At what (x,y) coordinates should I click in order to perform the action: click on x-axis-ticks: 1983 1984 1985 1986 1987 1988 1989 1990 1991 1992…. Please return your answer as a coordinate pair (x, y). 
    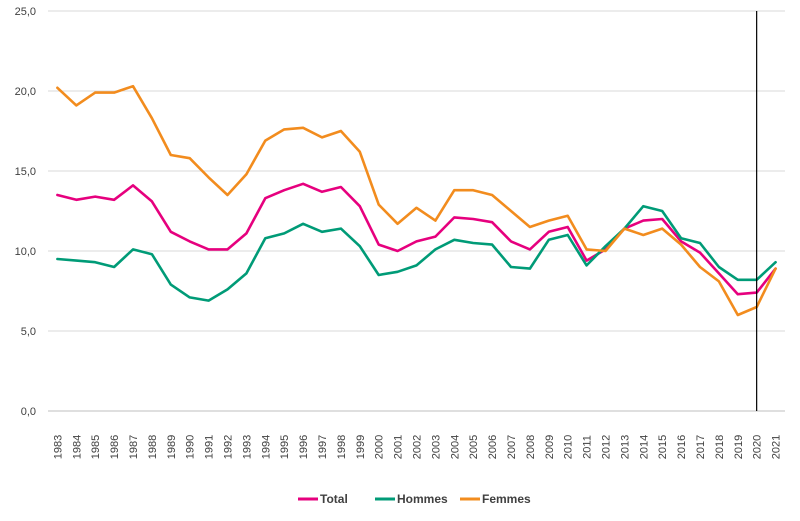
    Looking at the image, I should click on (417, 447).